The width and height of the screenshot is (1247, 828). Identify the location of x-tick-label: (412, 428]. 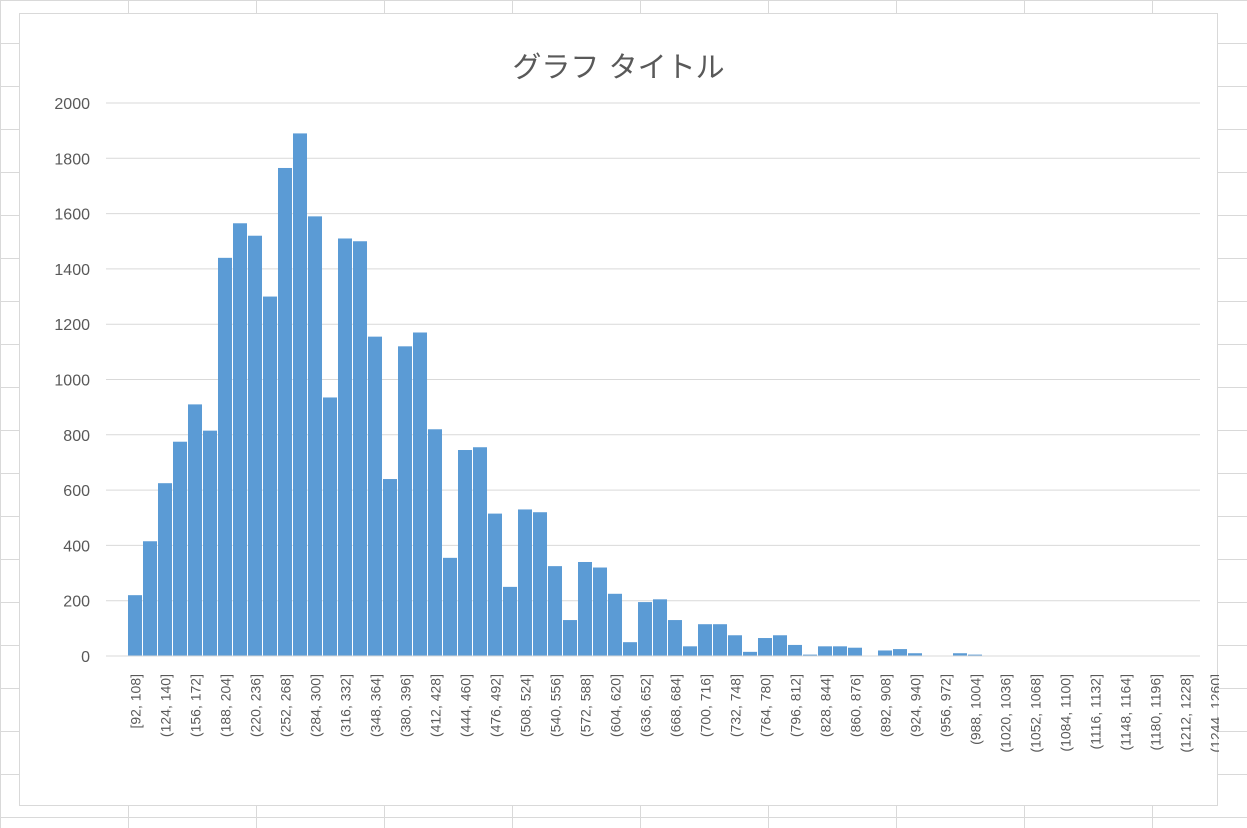
(436, 705).